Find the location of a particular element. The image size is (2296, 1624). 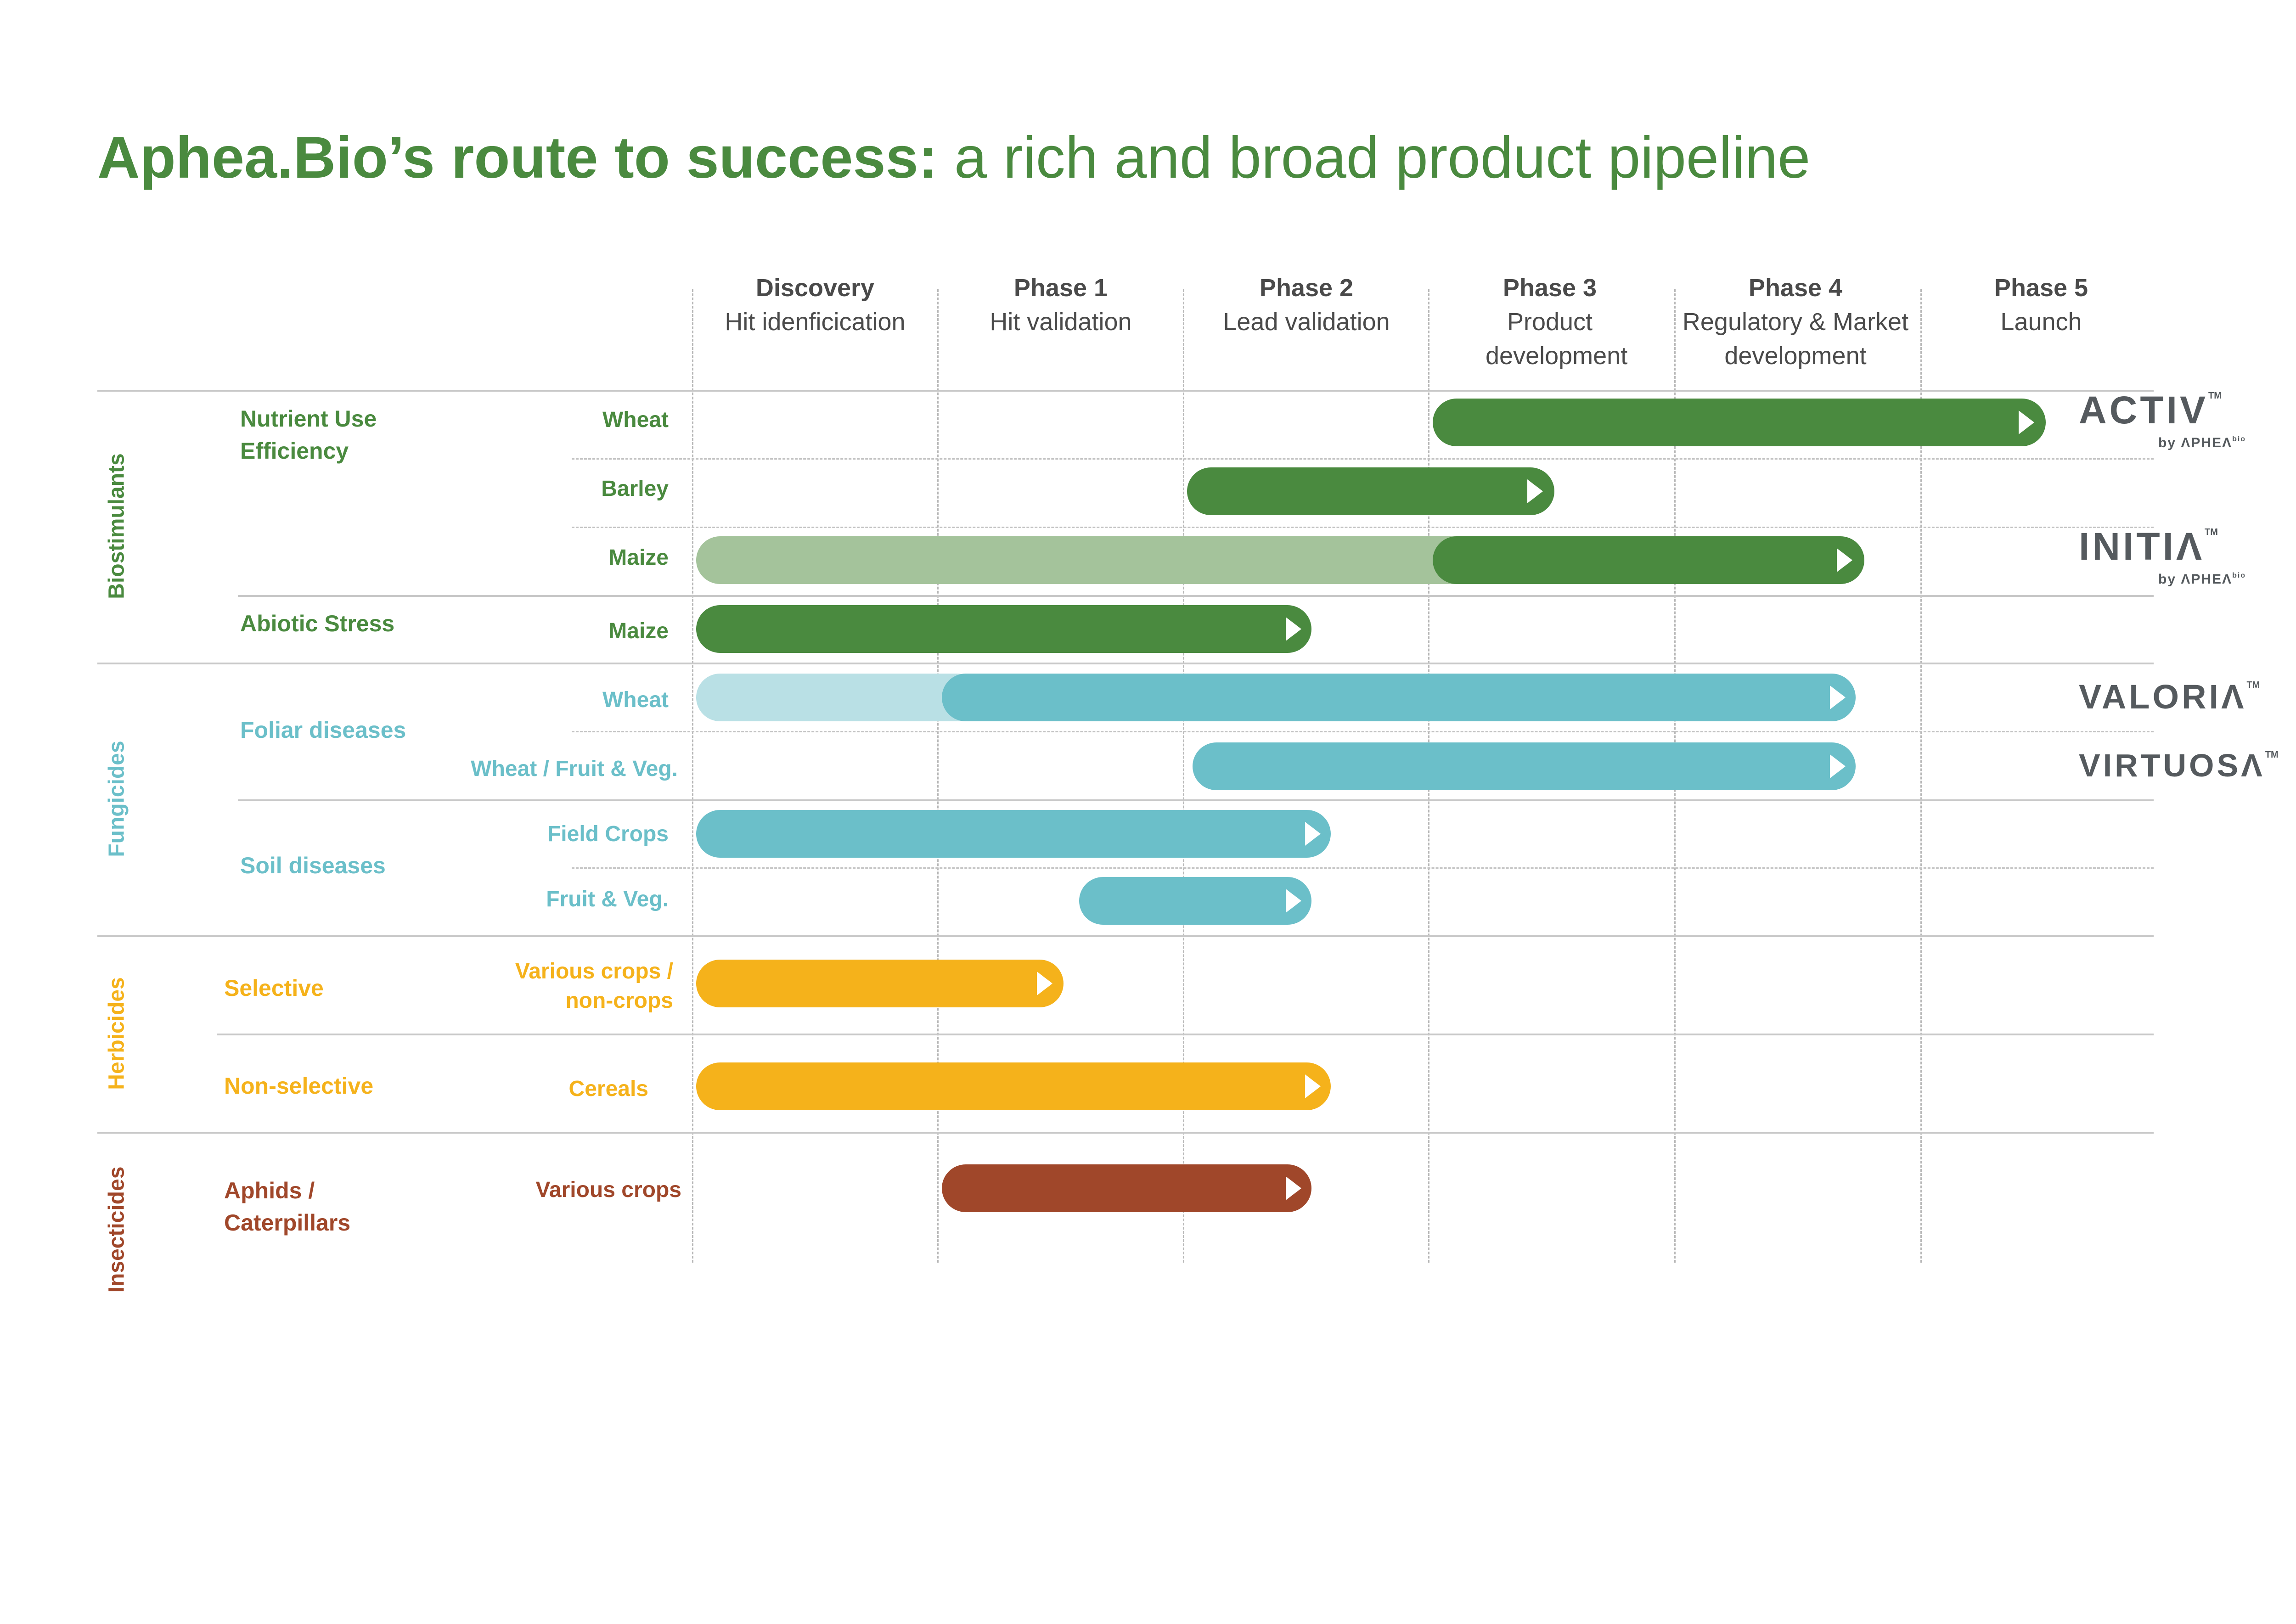

logo-valoria: VALORIΛTM is located at coordinates (2169, 696).